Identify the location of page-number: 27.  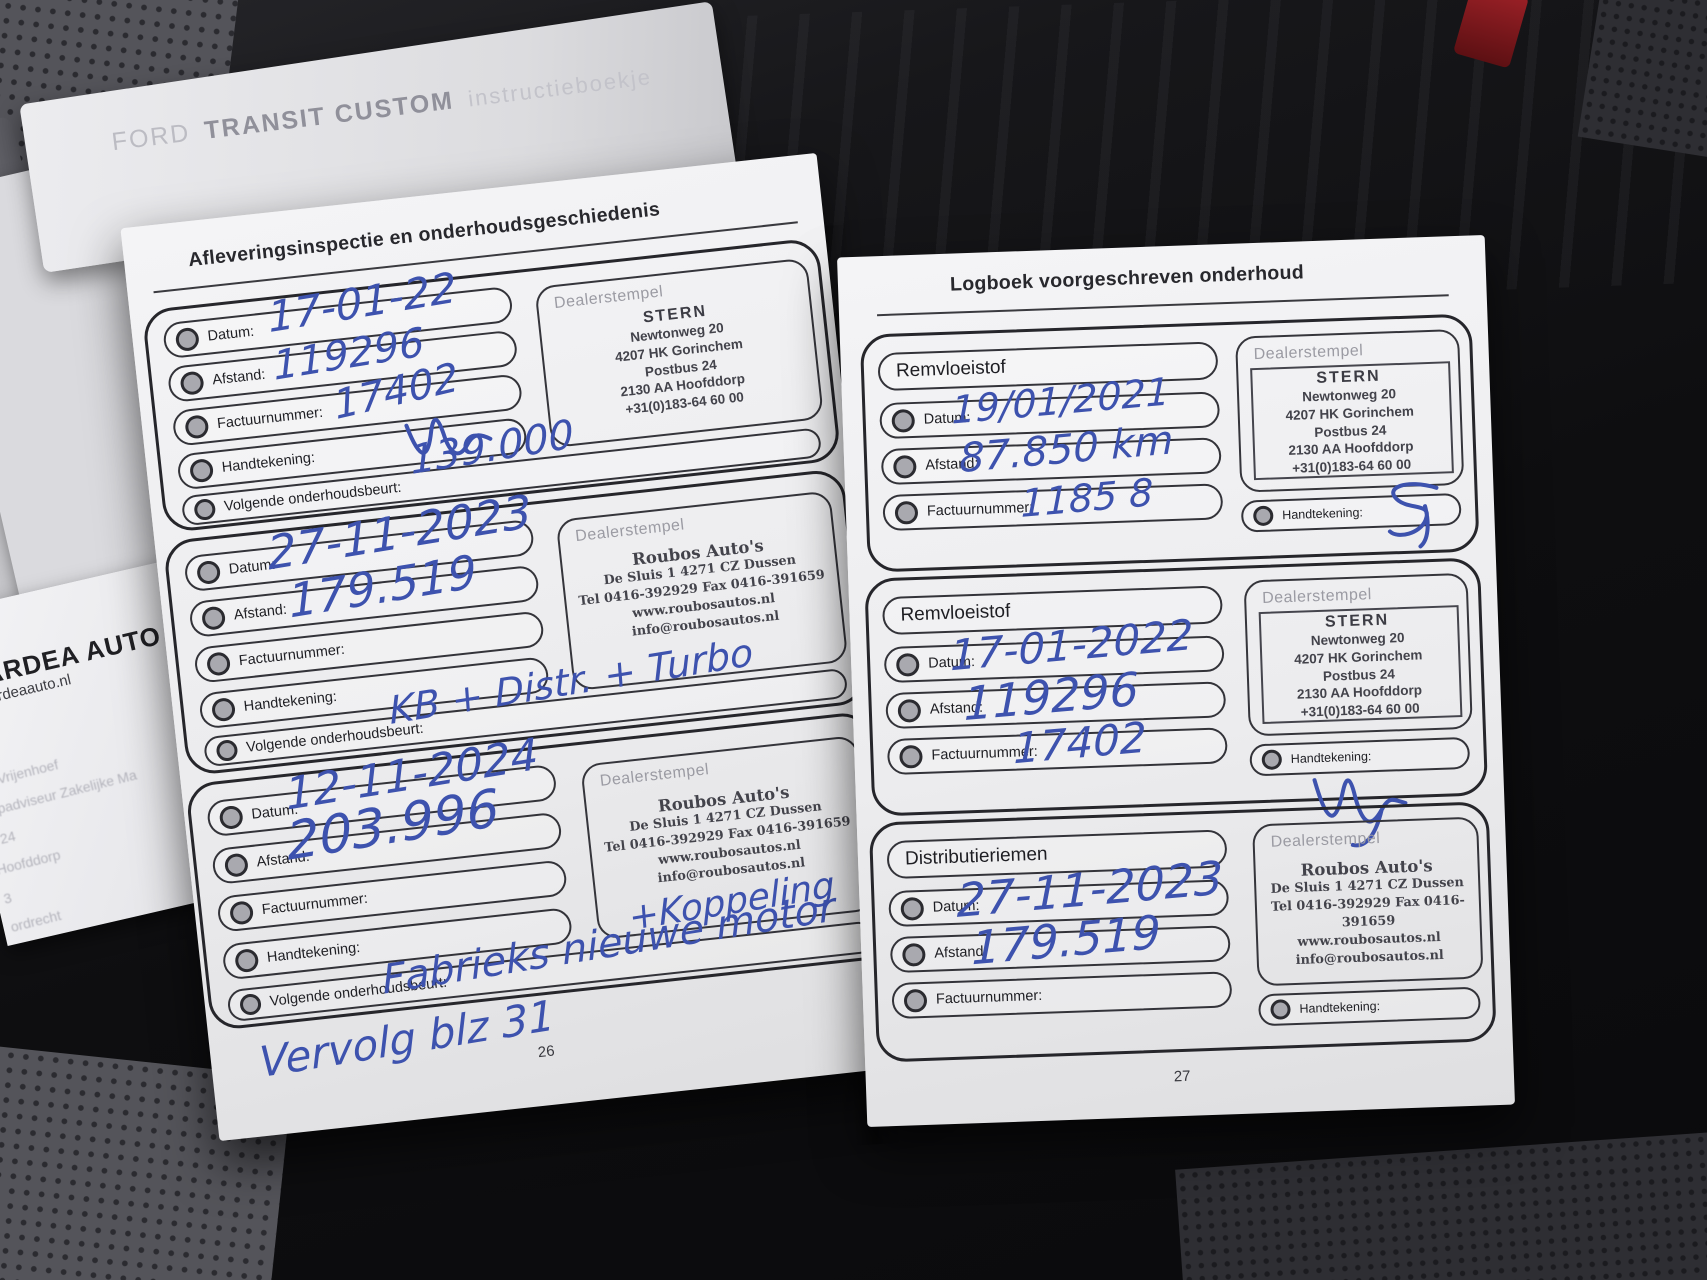
(1182, 1076).